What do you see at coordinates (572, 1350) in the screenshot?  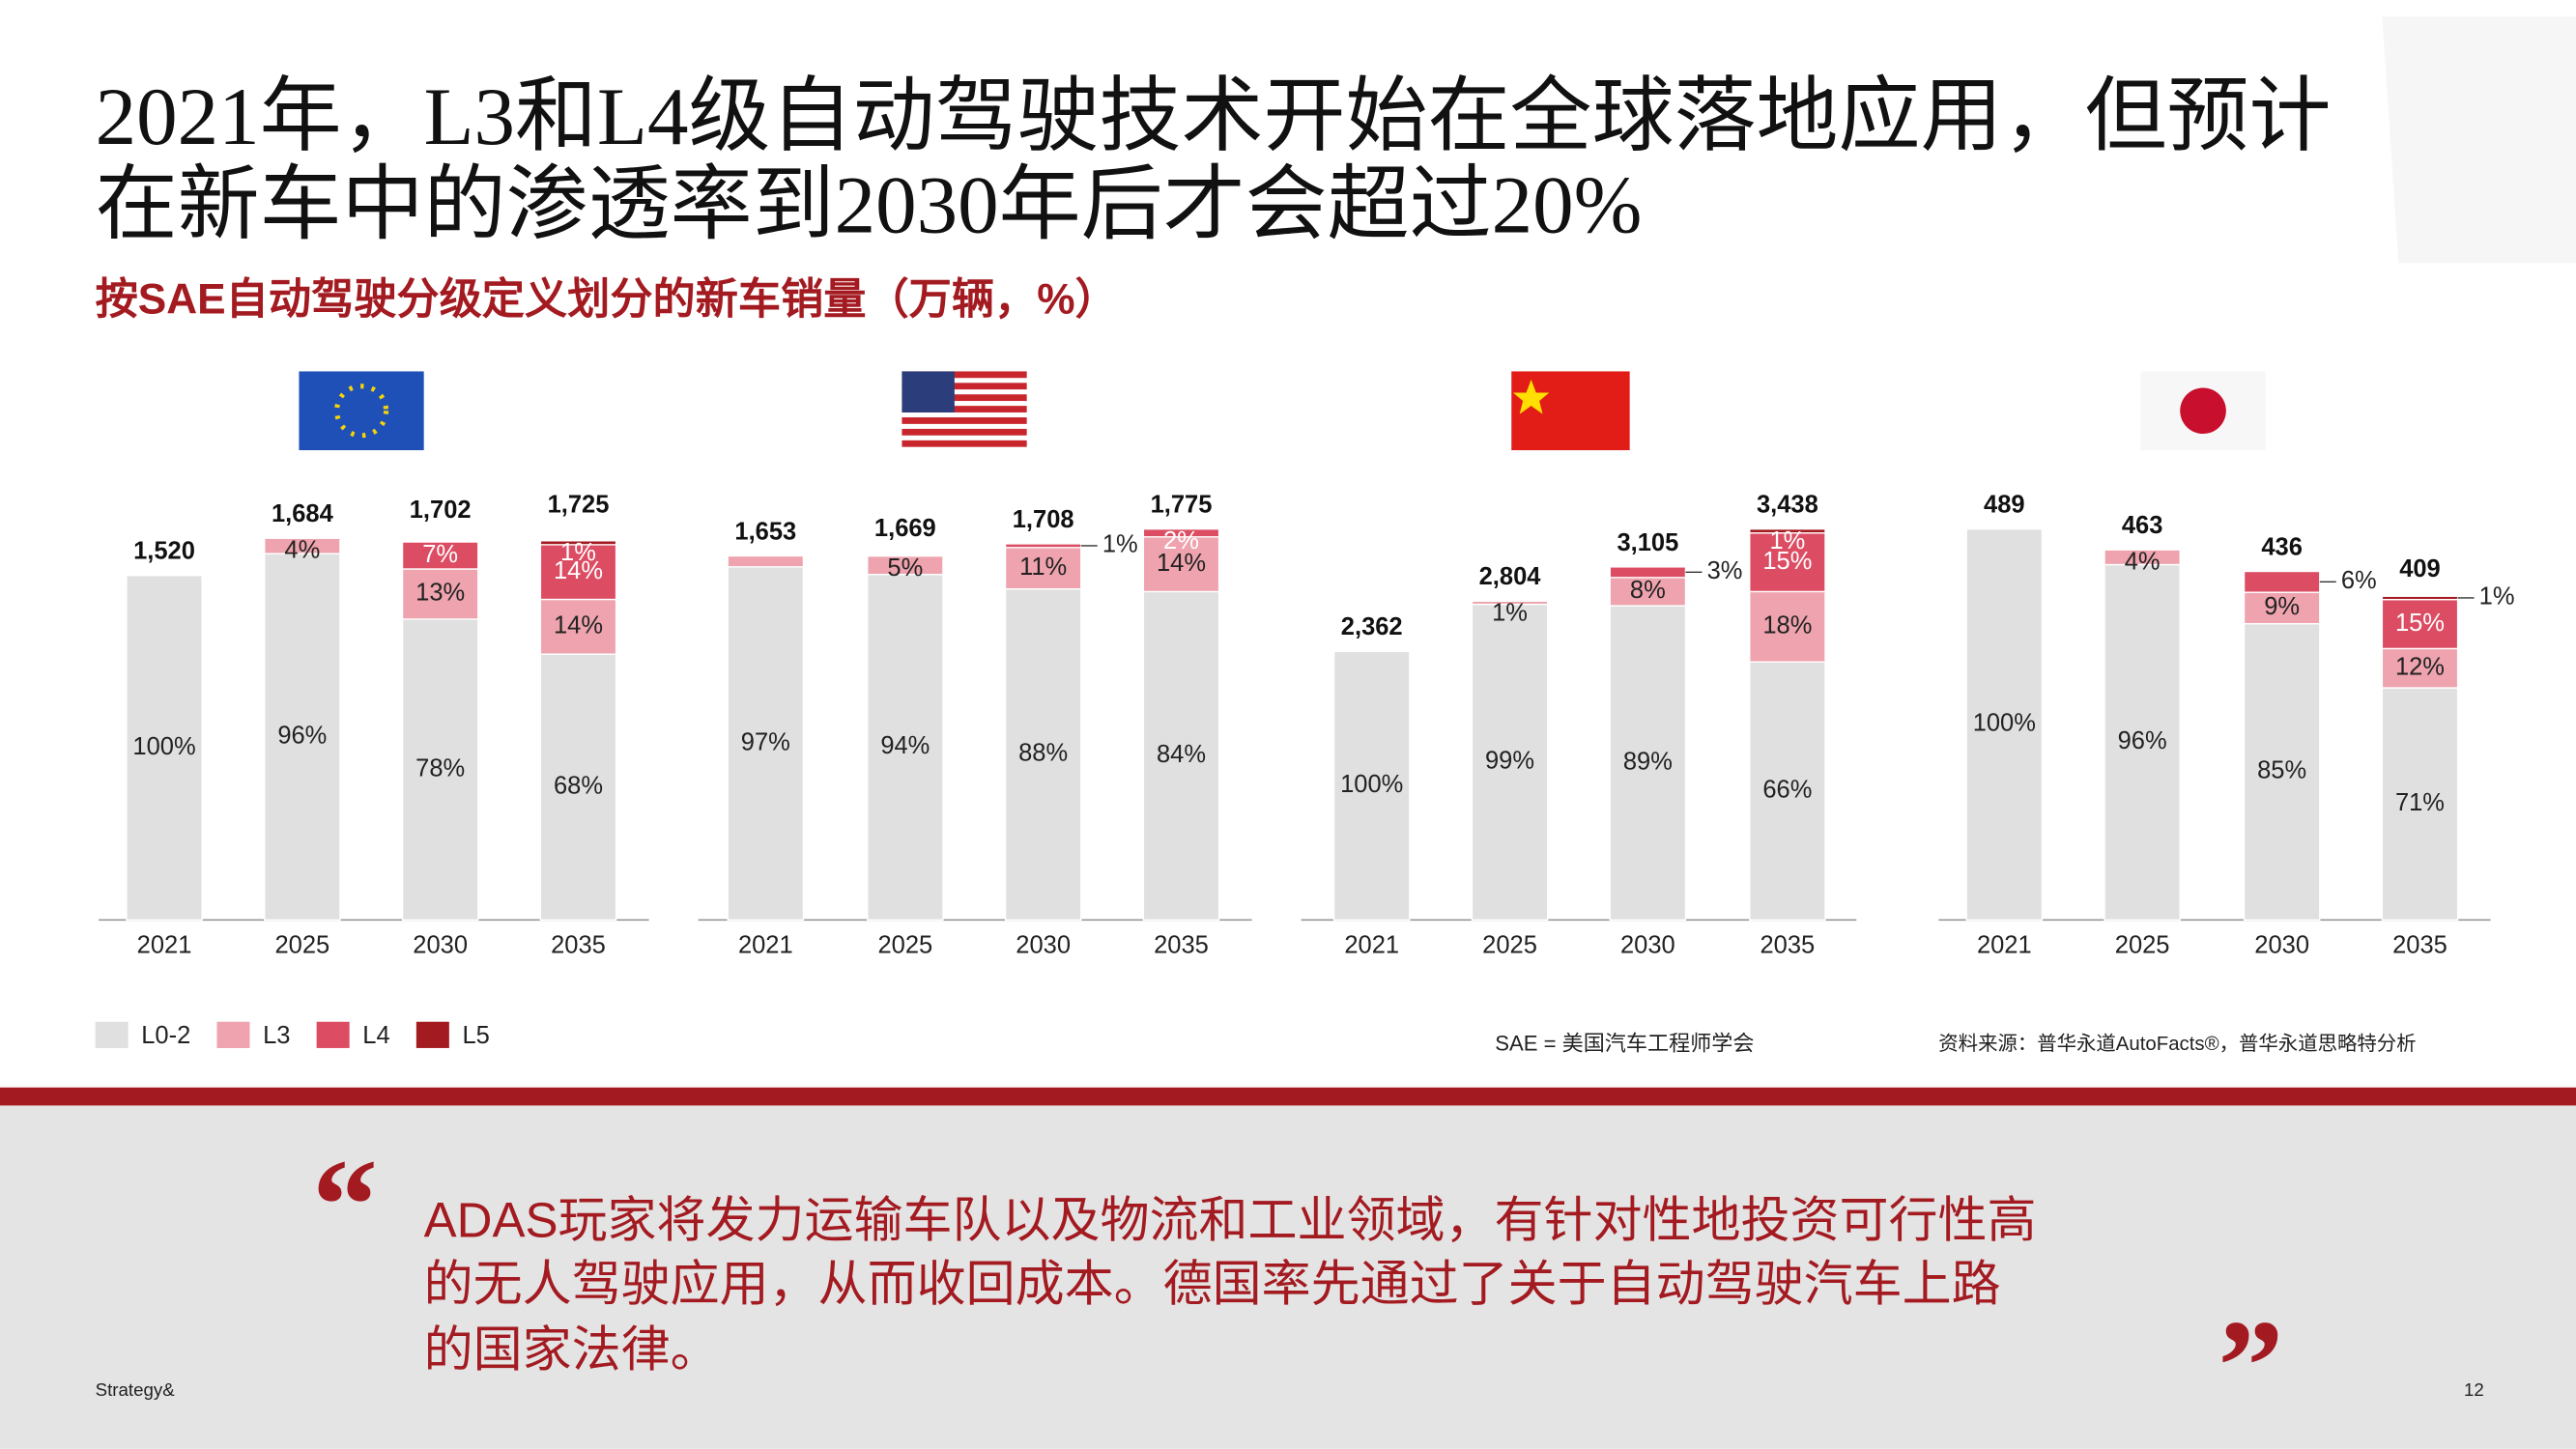 I see `quote-line: 的国家法律。` at bounding box center [572, 1350].